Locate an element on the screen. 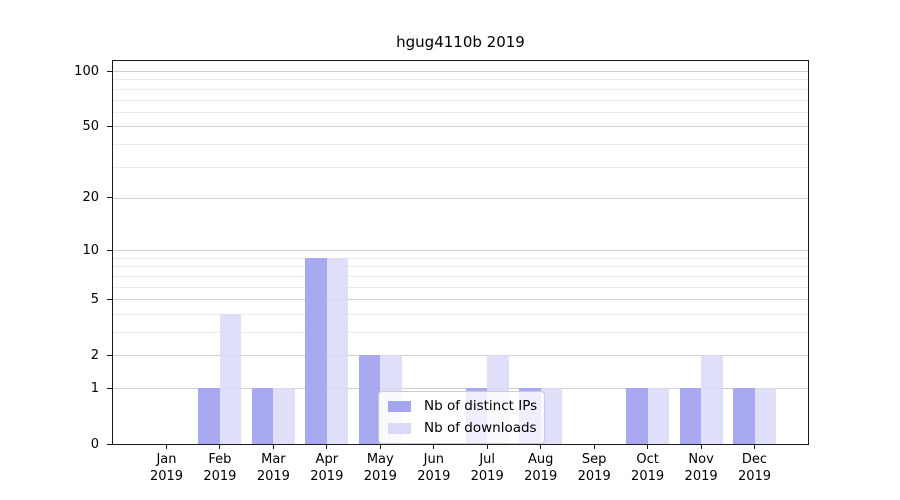 The height and width of the screenshot is (500, 900). x-tick-label: Aug 2019 is located at coordinates (541, 468).